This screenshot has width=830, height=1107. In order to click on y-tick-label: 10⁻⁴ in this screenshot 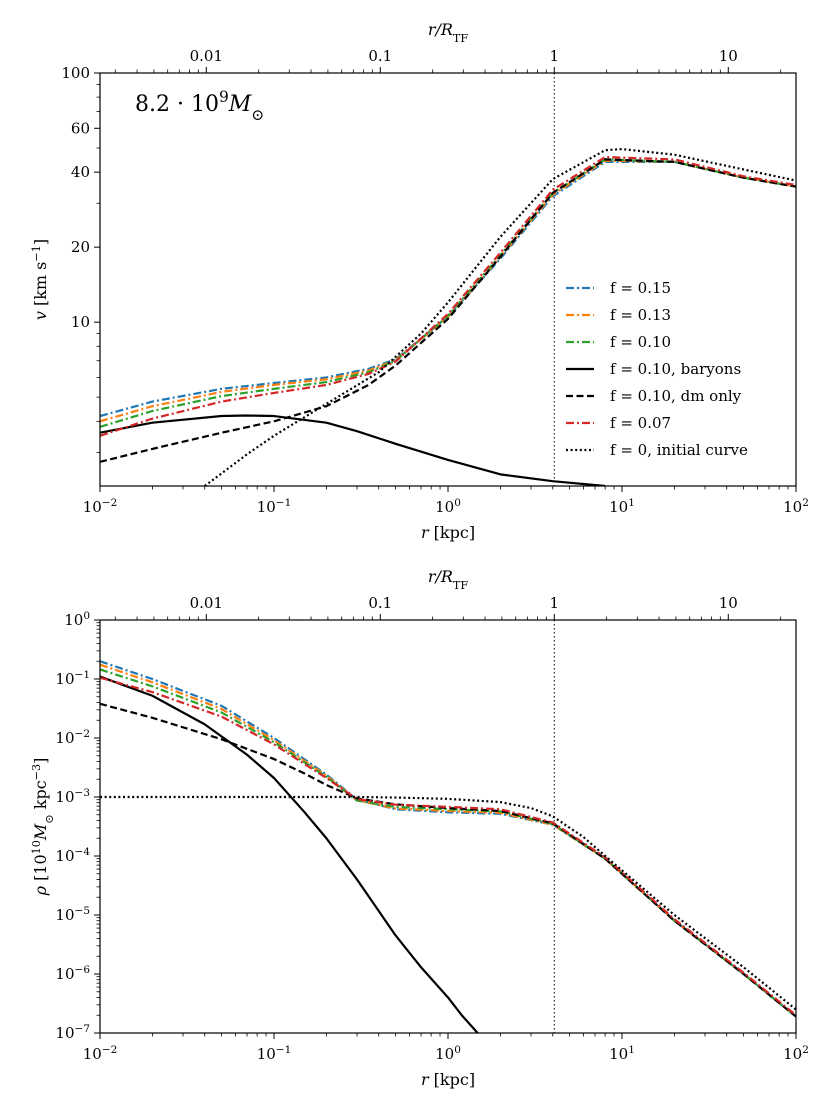, I will do `click(72, 855)`.